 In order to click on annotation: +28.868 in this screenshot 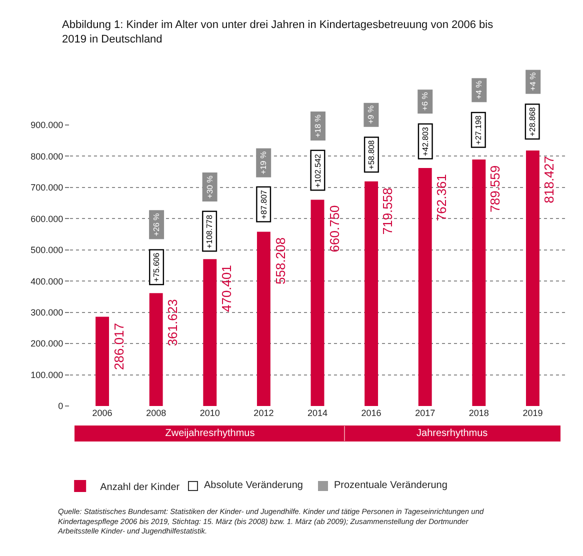, I will do `click(533, 121)`.